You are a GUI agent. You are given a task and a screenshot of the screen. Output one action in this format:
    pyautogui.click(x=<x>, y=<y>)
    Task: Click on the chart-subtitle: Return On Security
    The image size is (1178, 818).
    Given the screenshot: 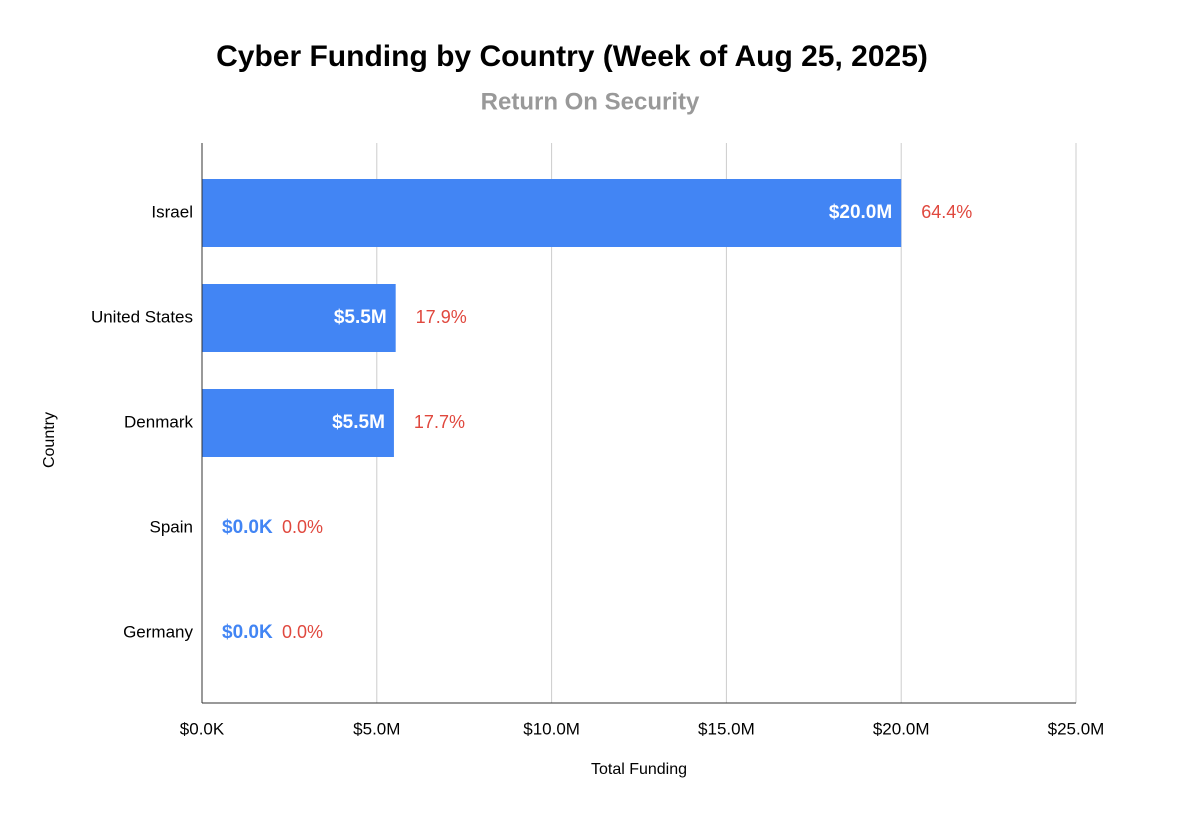 What is the action you would take?
    pyautogui.click(x=590, y=101)
    